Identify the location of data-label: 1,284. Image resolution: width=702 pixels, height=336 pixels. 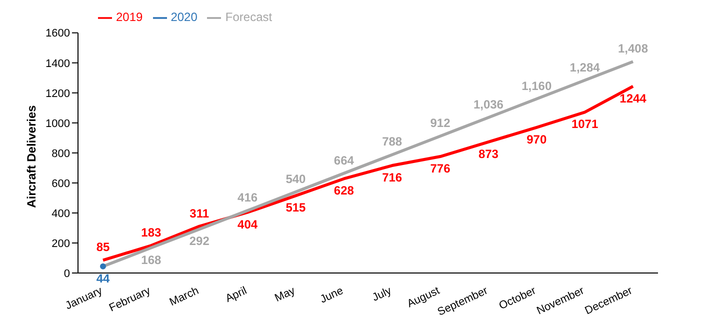
(585, 67).